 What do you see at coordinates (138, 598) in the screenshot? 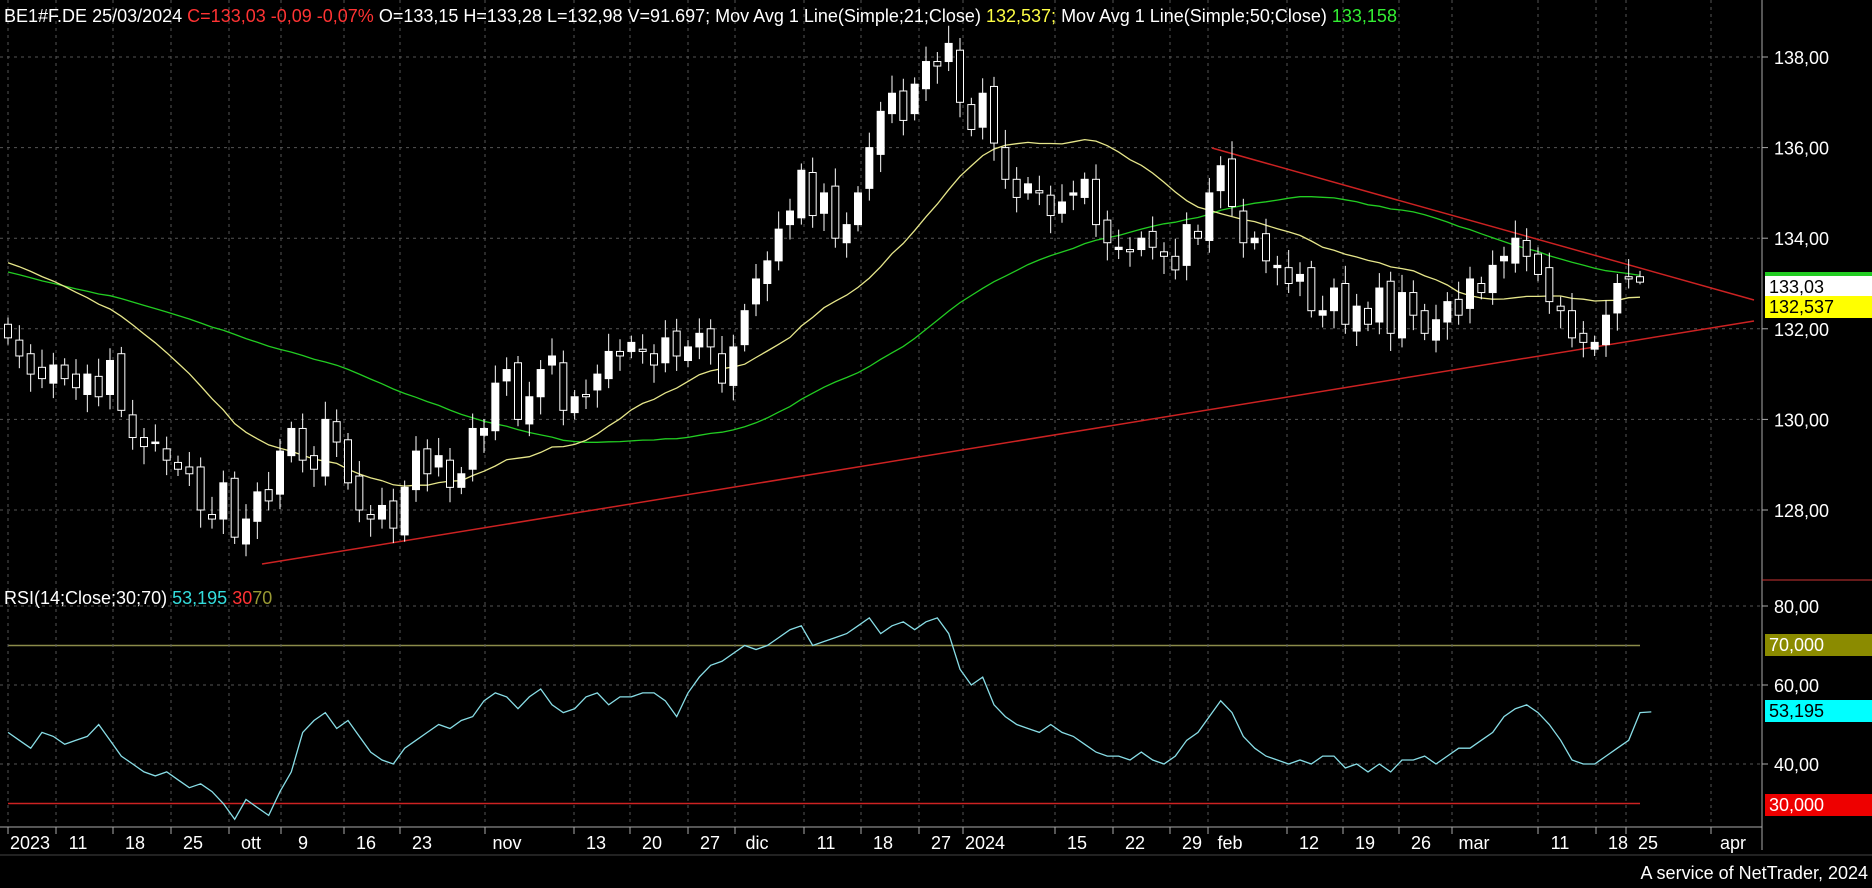
I see `rsi-header: RSI(14;Close;30;70) 53,195 3070` at bounding box center [138, 598].